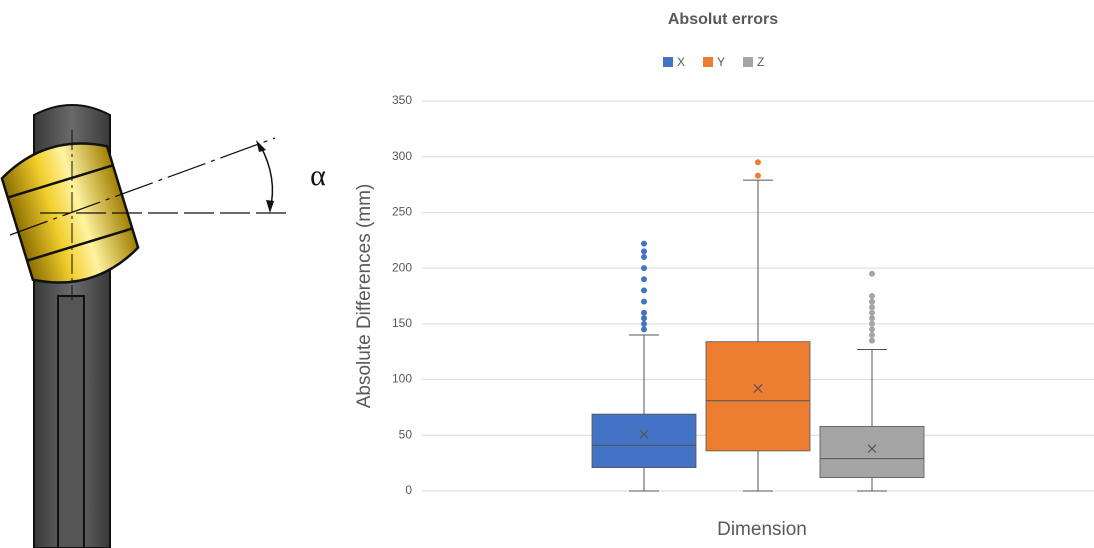  Describe the element at coordinates (408, 490) in the screenshot. I see `y-tick-label: 0` at that location.